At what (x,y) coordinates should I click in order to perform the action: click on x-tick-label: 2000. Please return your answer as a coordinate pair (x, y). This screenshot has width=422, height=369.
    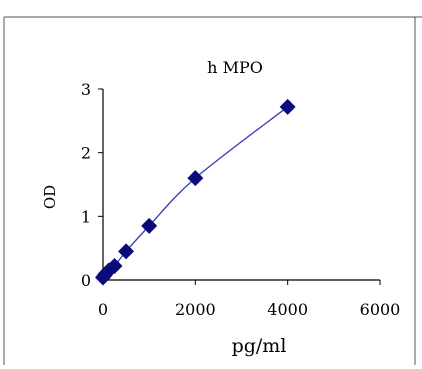
    Looking at the image, I should click on (195, 309).